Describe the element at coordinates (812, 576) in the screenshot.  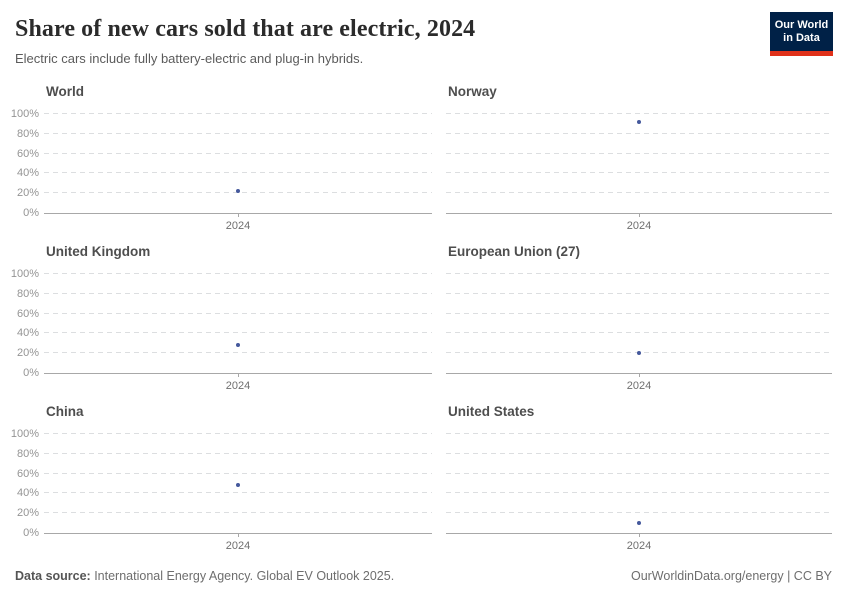
I see `license-label: CC BY` at that location.